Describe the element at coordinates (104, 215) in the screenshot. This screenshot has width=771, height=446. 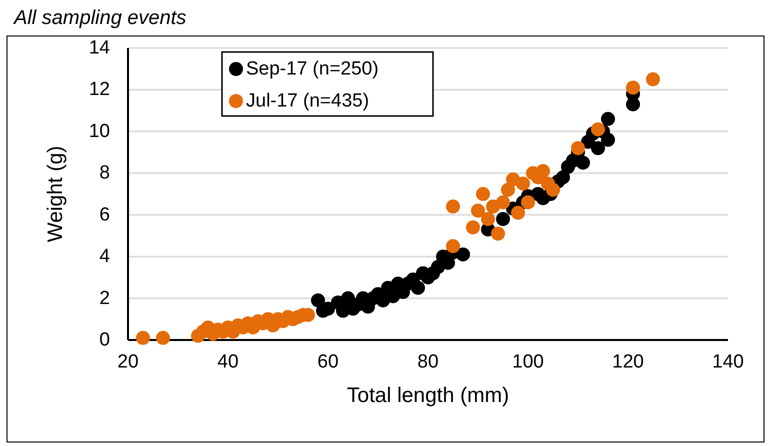
I see `y-tick-label: 6` at that location.